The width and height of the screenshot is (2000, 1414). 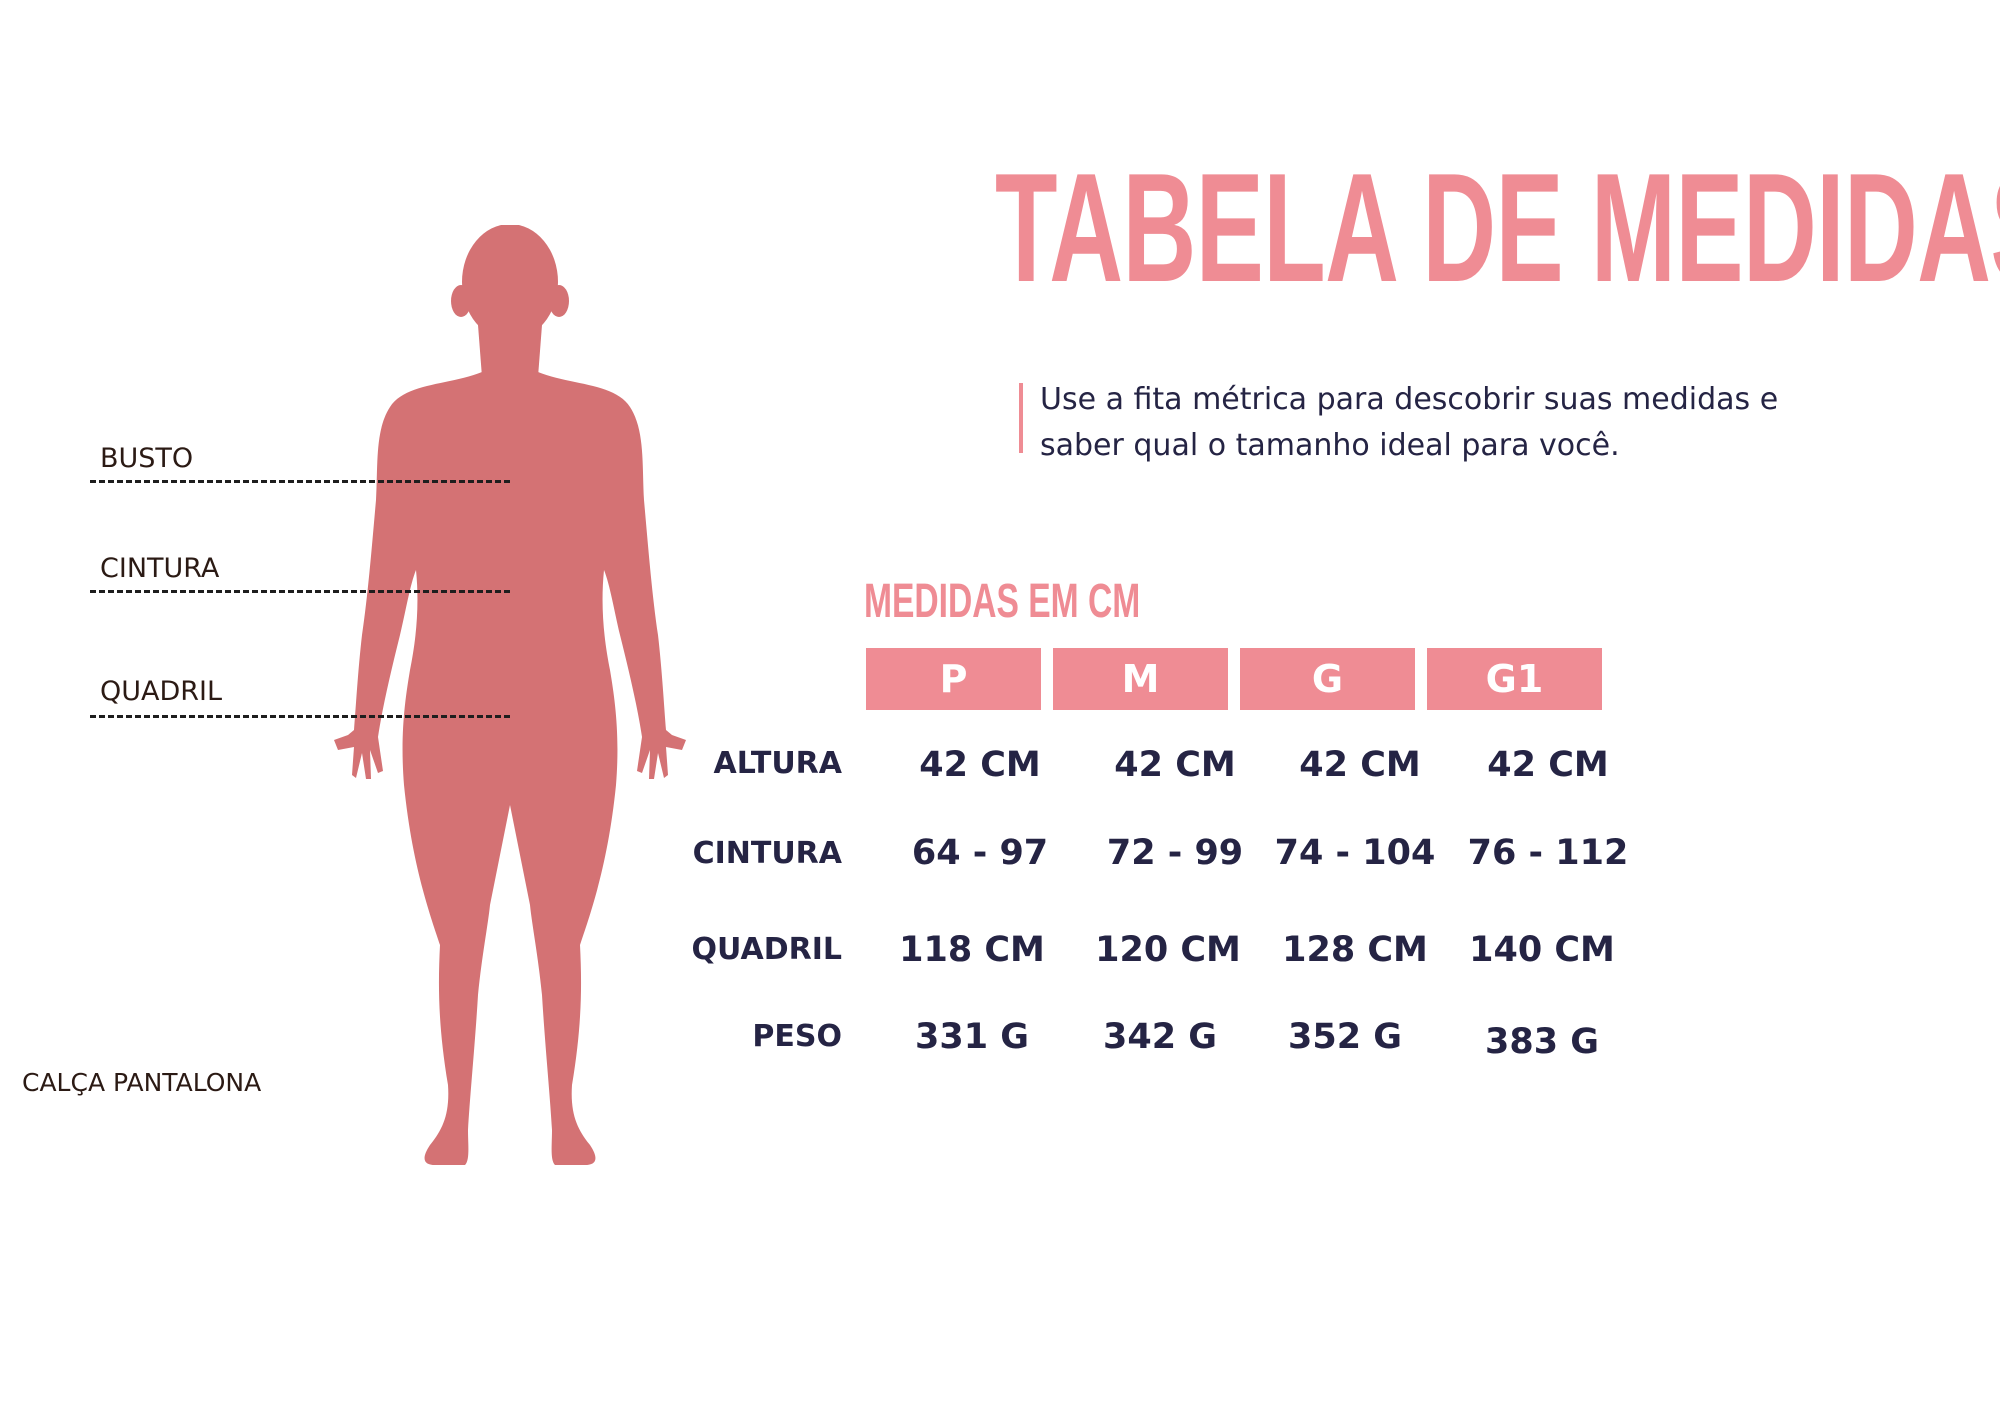 What do you see at coordinates (797, 1036) in the screenshot?
I see `row-label-peso: PESO` at bounding box center [797, 1036].